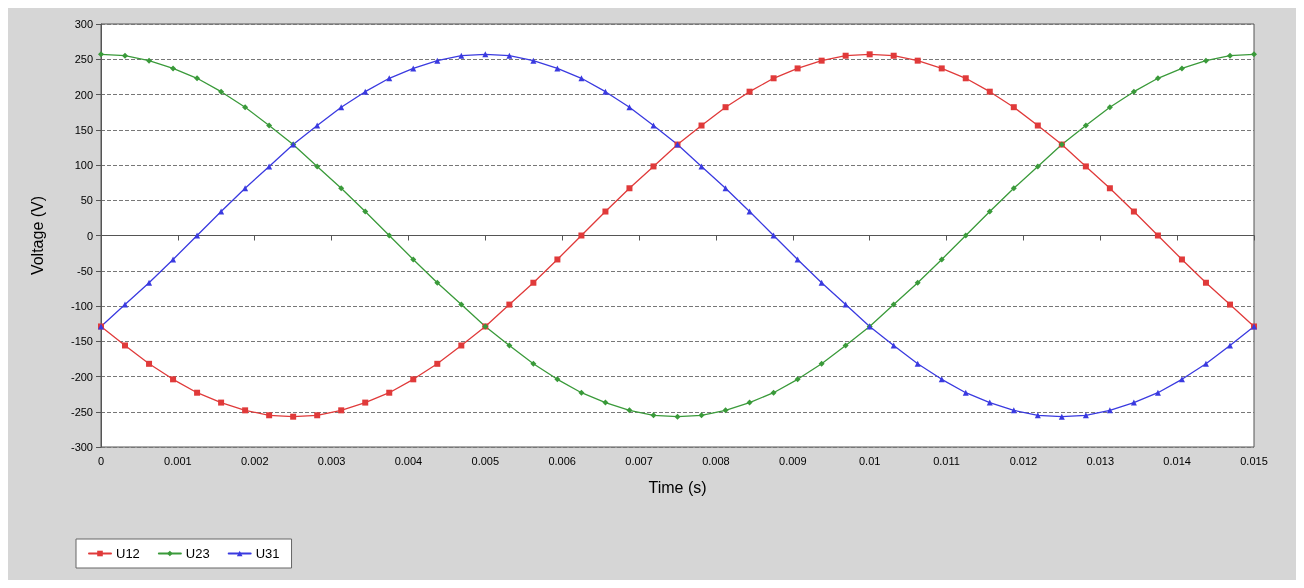 Image resolution: width=1304 pixels, height=588 pixels. Describe the element at coordinates (408, 460) in the screenshot. I see `x-tick-label: 0.004` at that location.